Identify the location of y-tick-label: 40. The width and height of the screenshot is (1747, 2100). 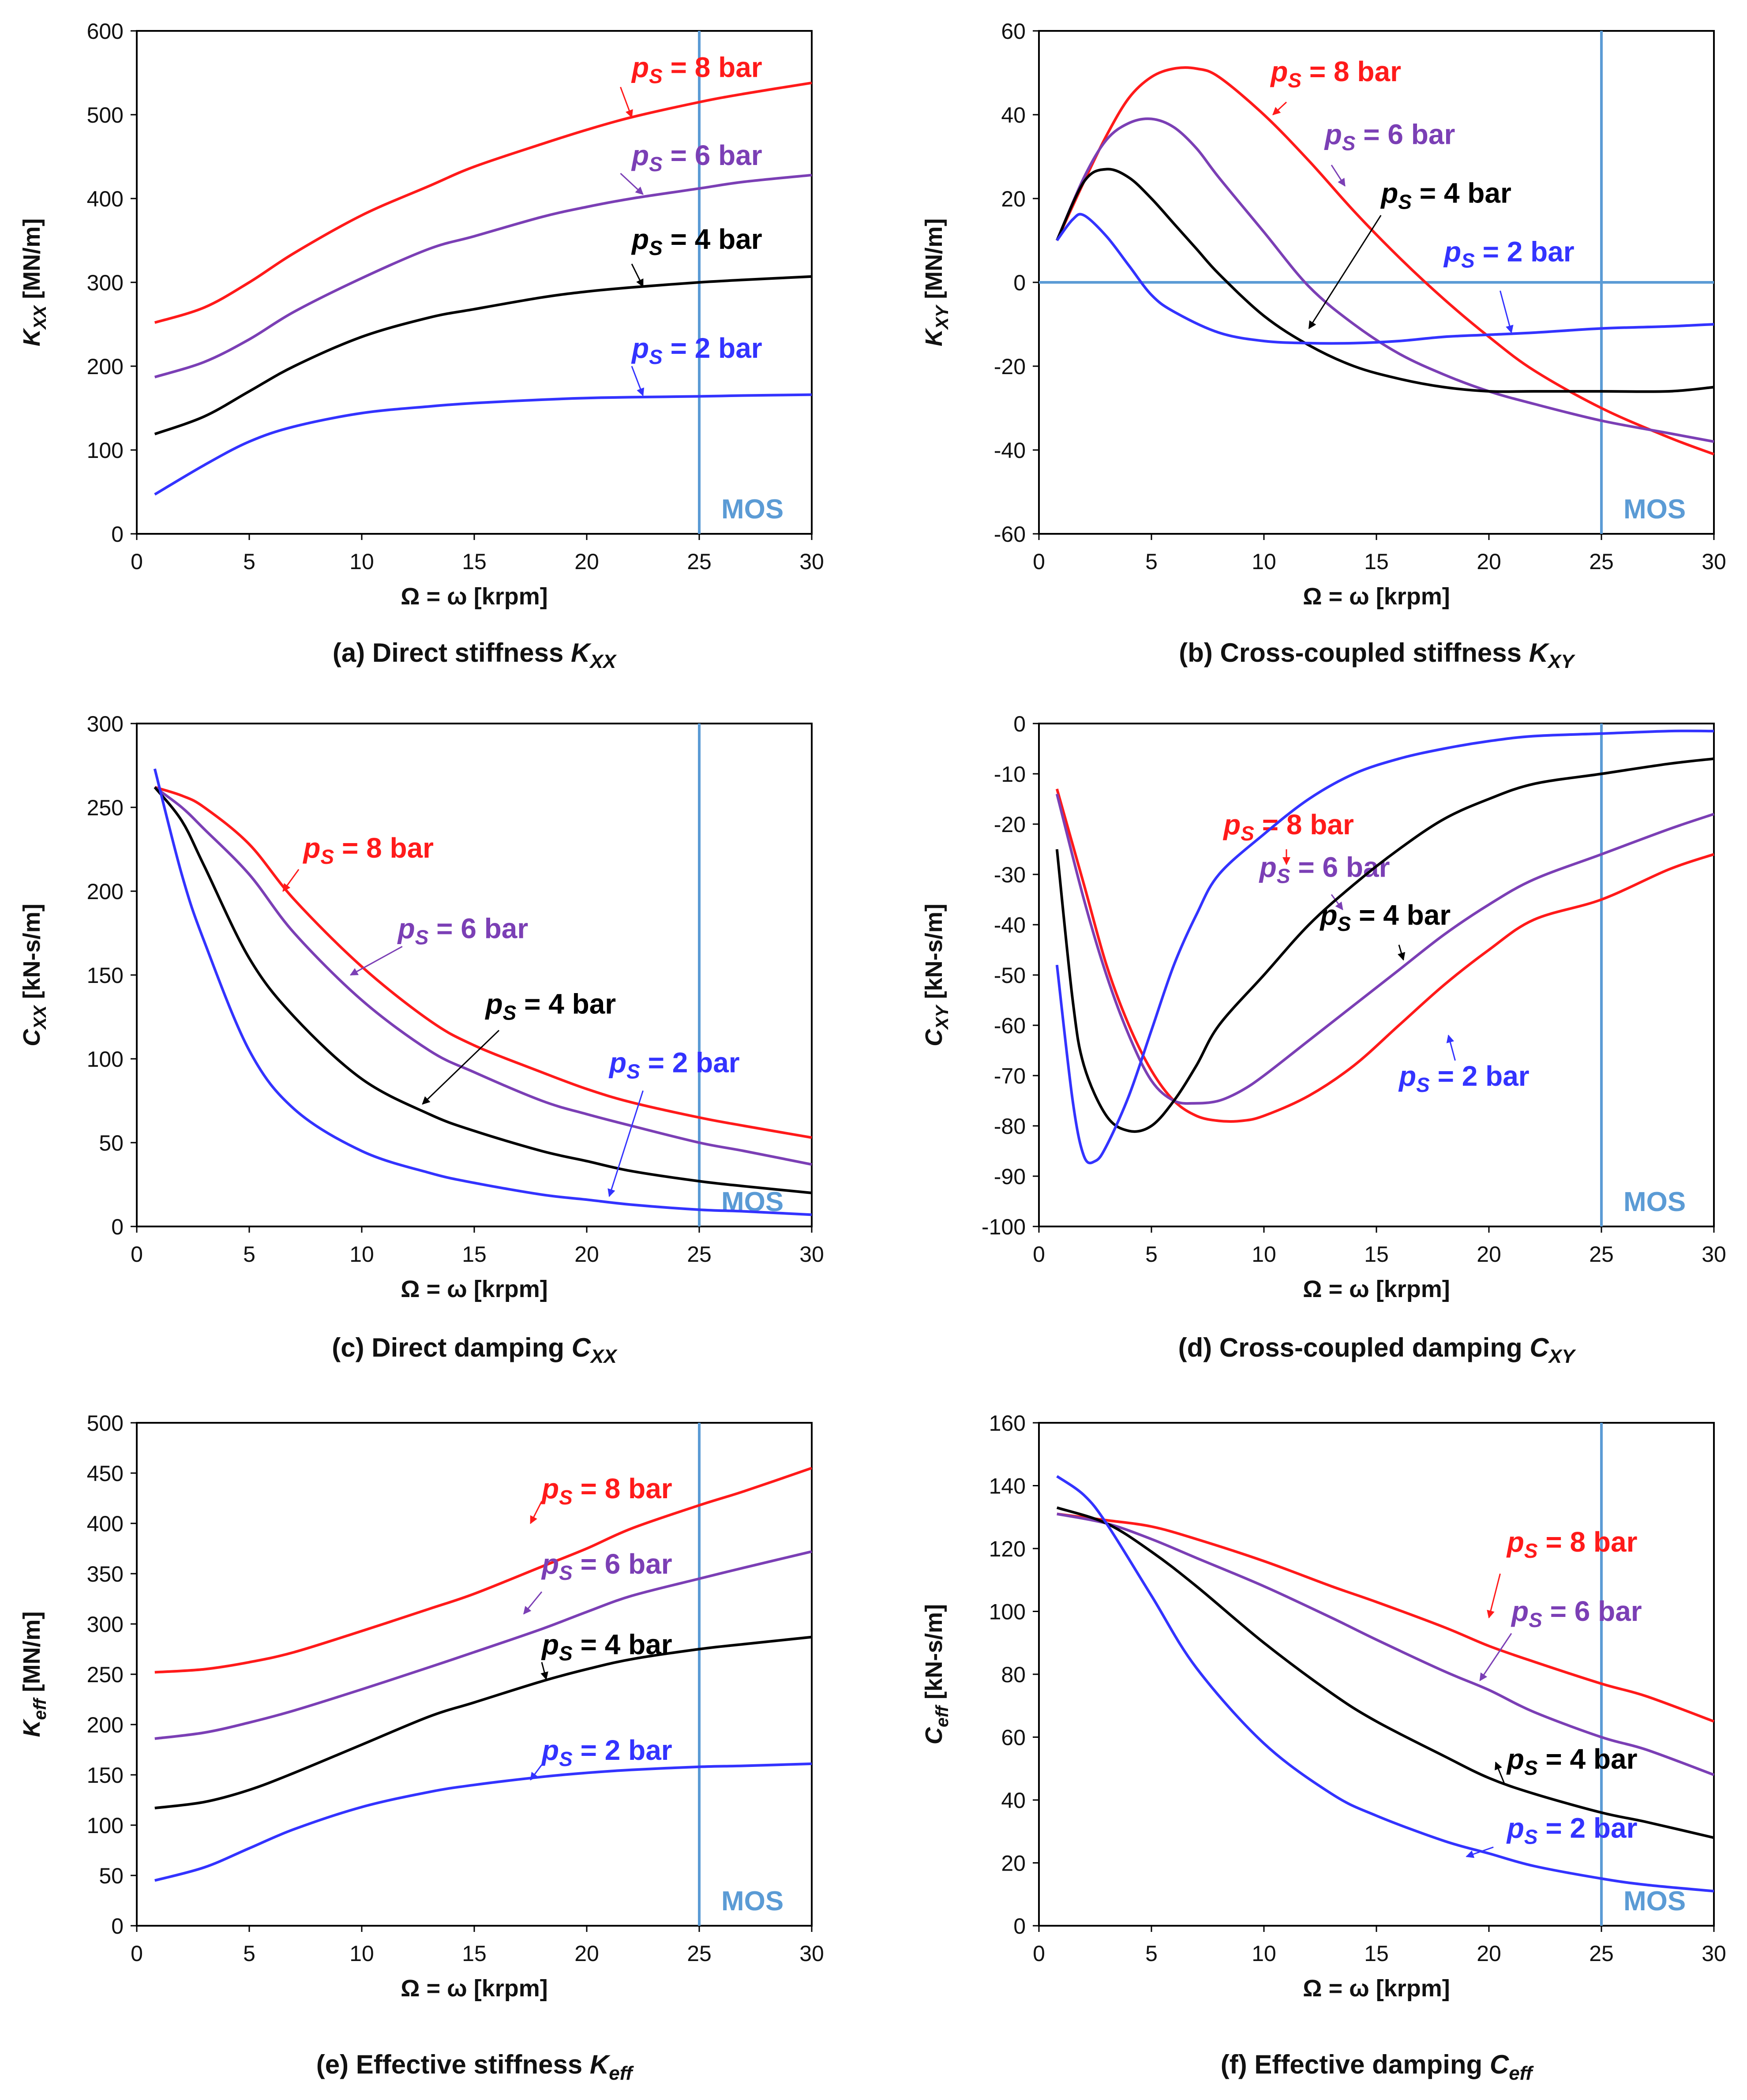
(1013, 115).